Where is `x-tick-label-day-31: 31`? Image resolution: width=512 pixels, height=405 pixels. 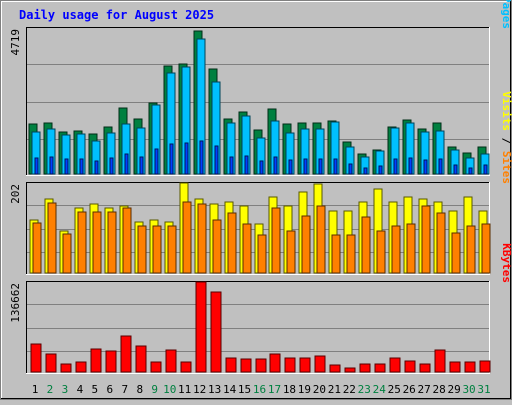
x-tick-label-day-31: 31 is located at coordinates (483, 389).